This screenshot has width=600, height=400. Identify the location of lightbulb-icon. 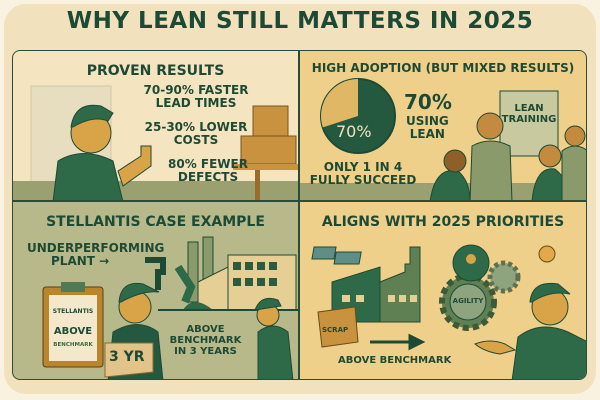
(547, 254).